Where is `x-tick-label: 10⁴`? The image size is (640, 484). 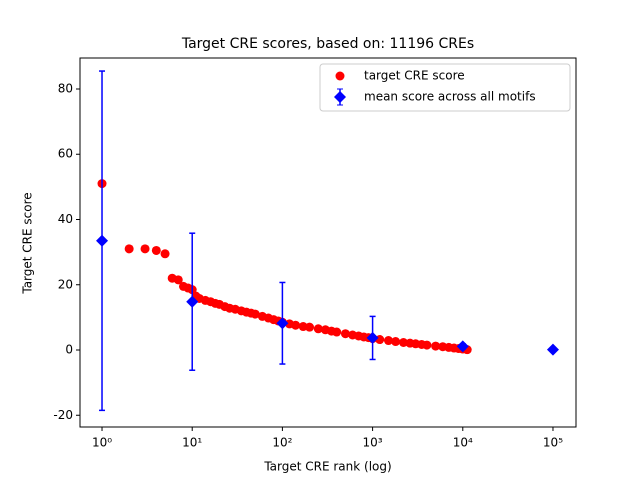
x-tick-label: 10⁴ is located at coordinates (463, 443).